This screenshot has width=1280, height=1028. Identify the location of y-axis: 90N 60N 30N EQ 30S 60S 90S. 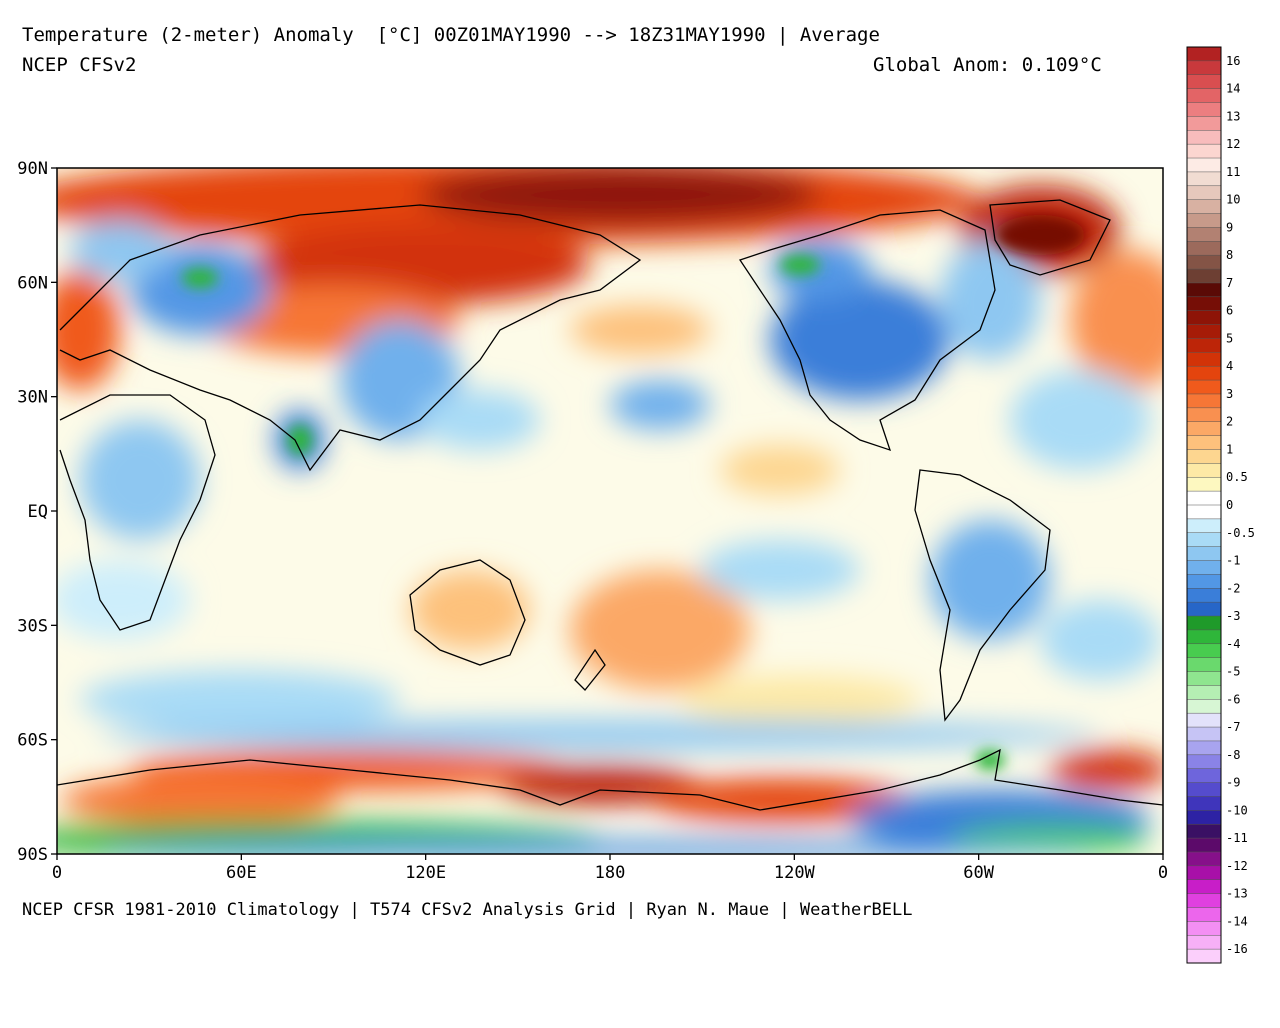
(37, 512).